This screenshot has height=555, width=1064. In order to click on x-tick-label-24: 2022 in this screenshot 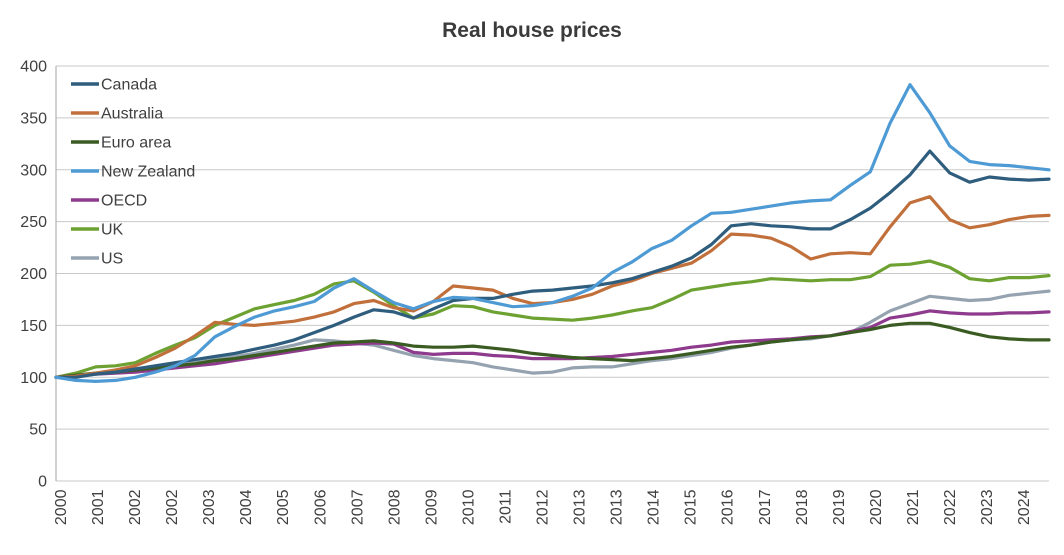, I will do `click(950, 507)`.